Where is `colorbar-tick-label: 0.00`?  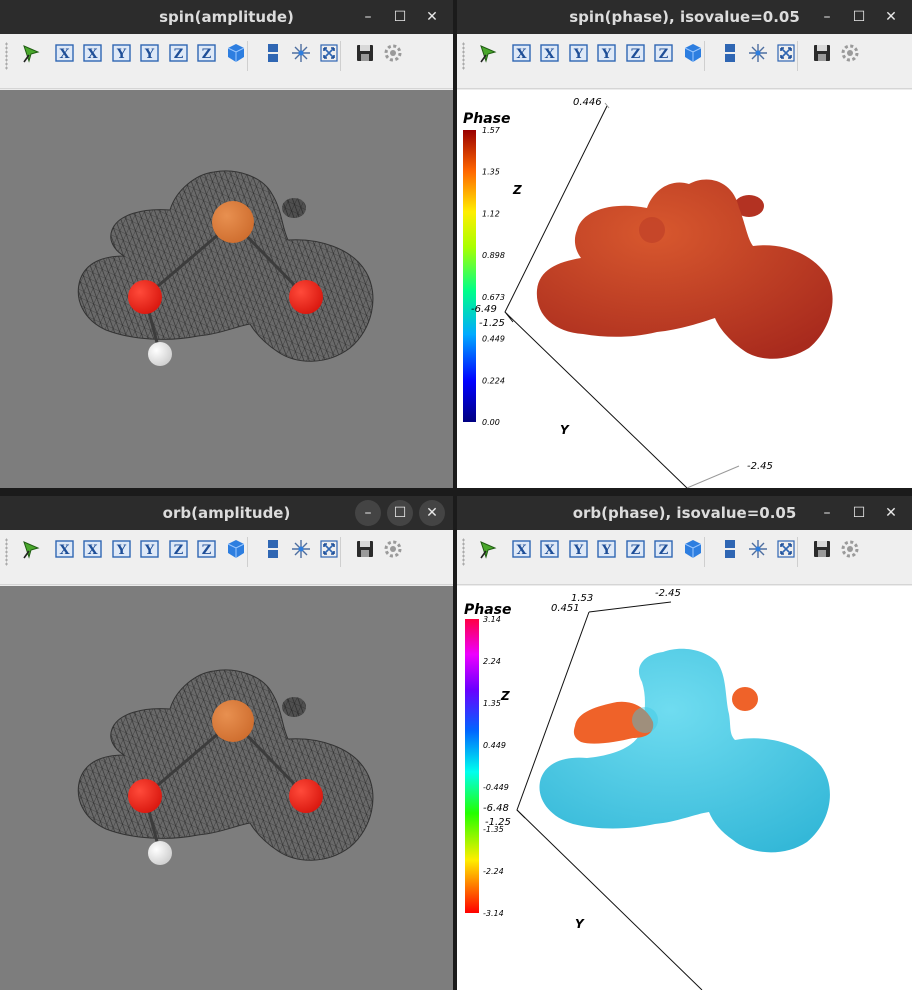
colorbar-tick-label: 0.00 is located at coordinates (491, 422).